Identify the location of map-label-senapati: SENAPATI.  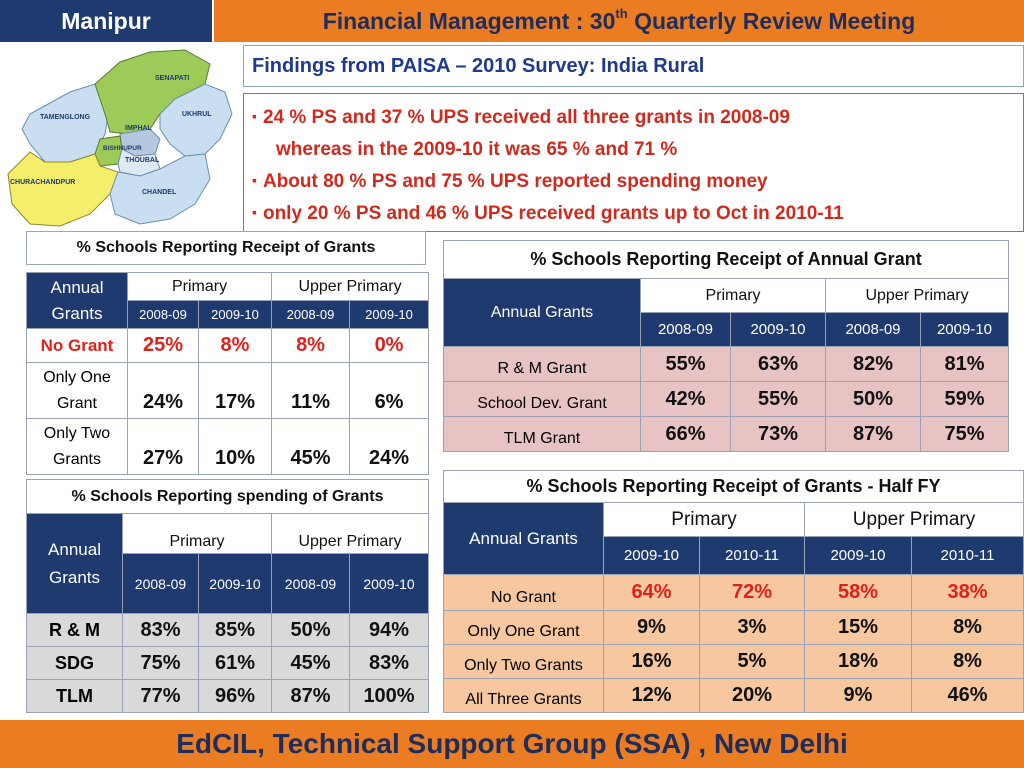
(172, 78).